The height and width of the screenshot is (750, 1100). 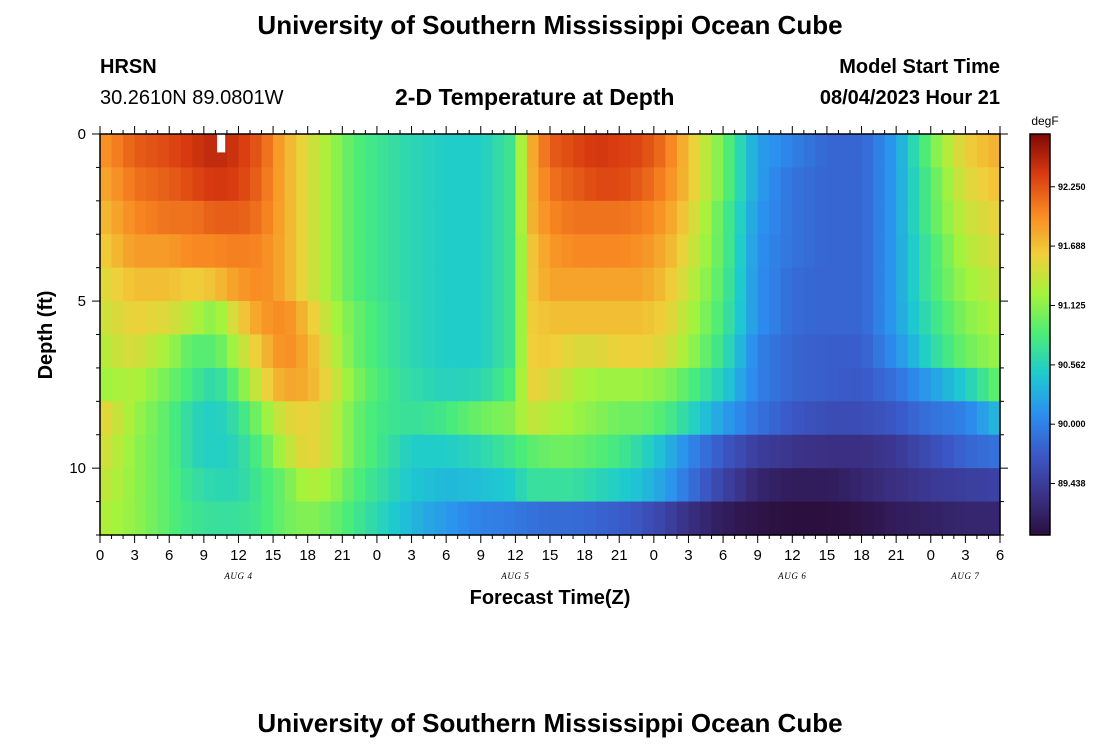 I want to click on colorbar-unit-label: degF, so click(x=1044, y=121).